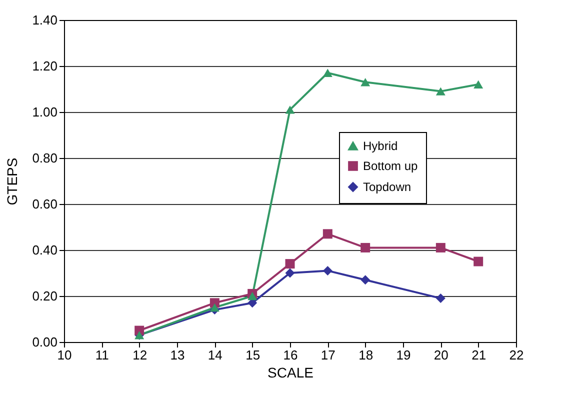  Describe the element at coordinates (45, 66) in the screenshot. I see `y-tick-label: 1.20` at that location.